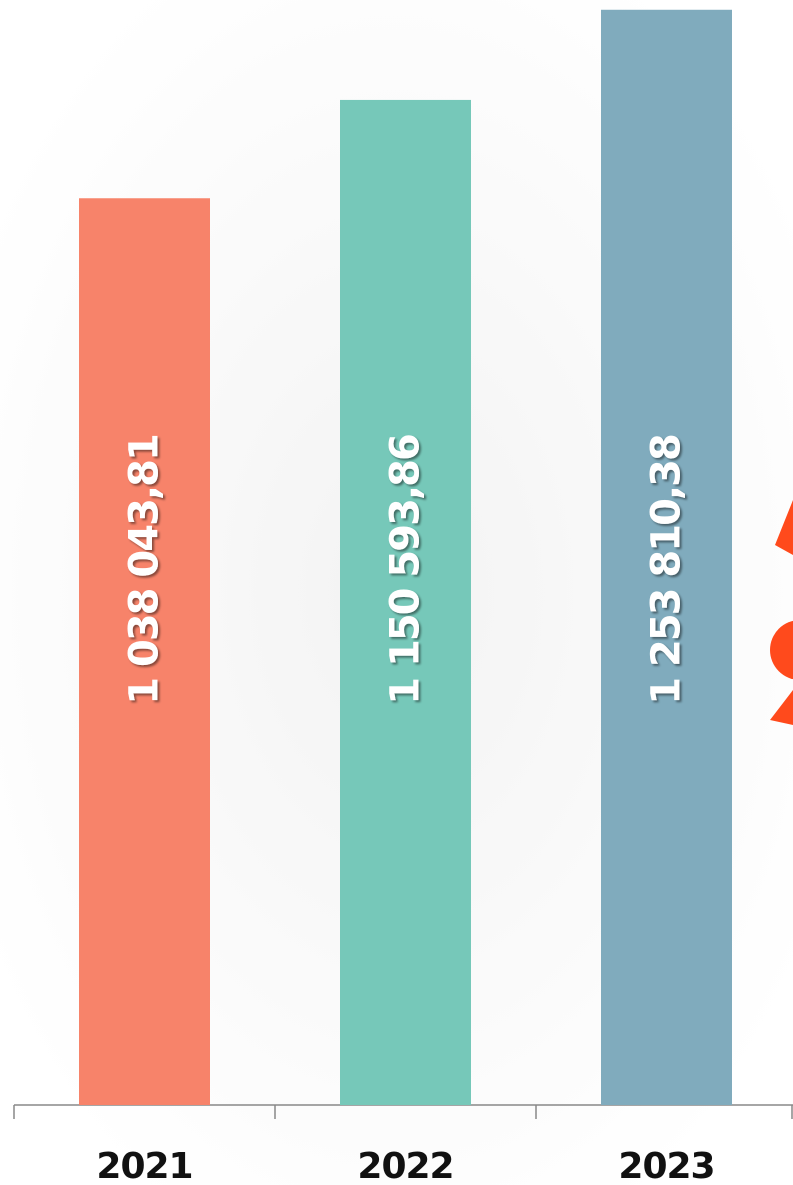 The width and height of the screenshot is (793, 1185). What do you see at coordinates (406, 570) in the screenshot?
I see `value-label: 1 150 593,86` at bounding box center [406, 570].